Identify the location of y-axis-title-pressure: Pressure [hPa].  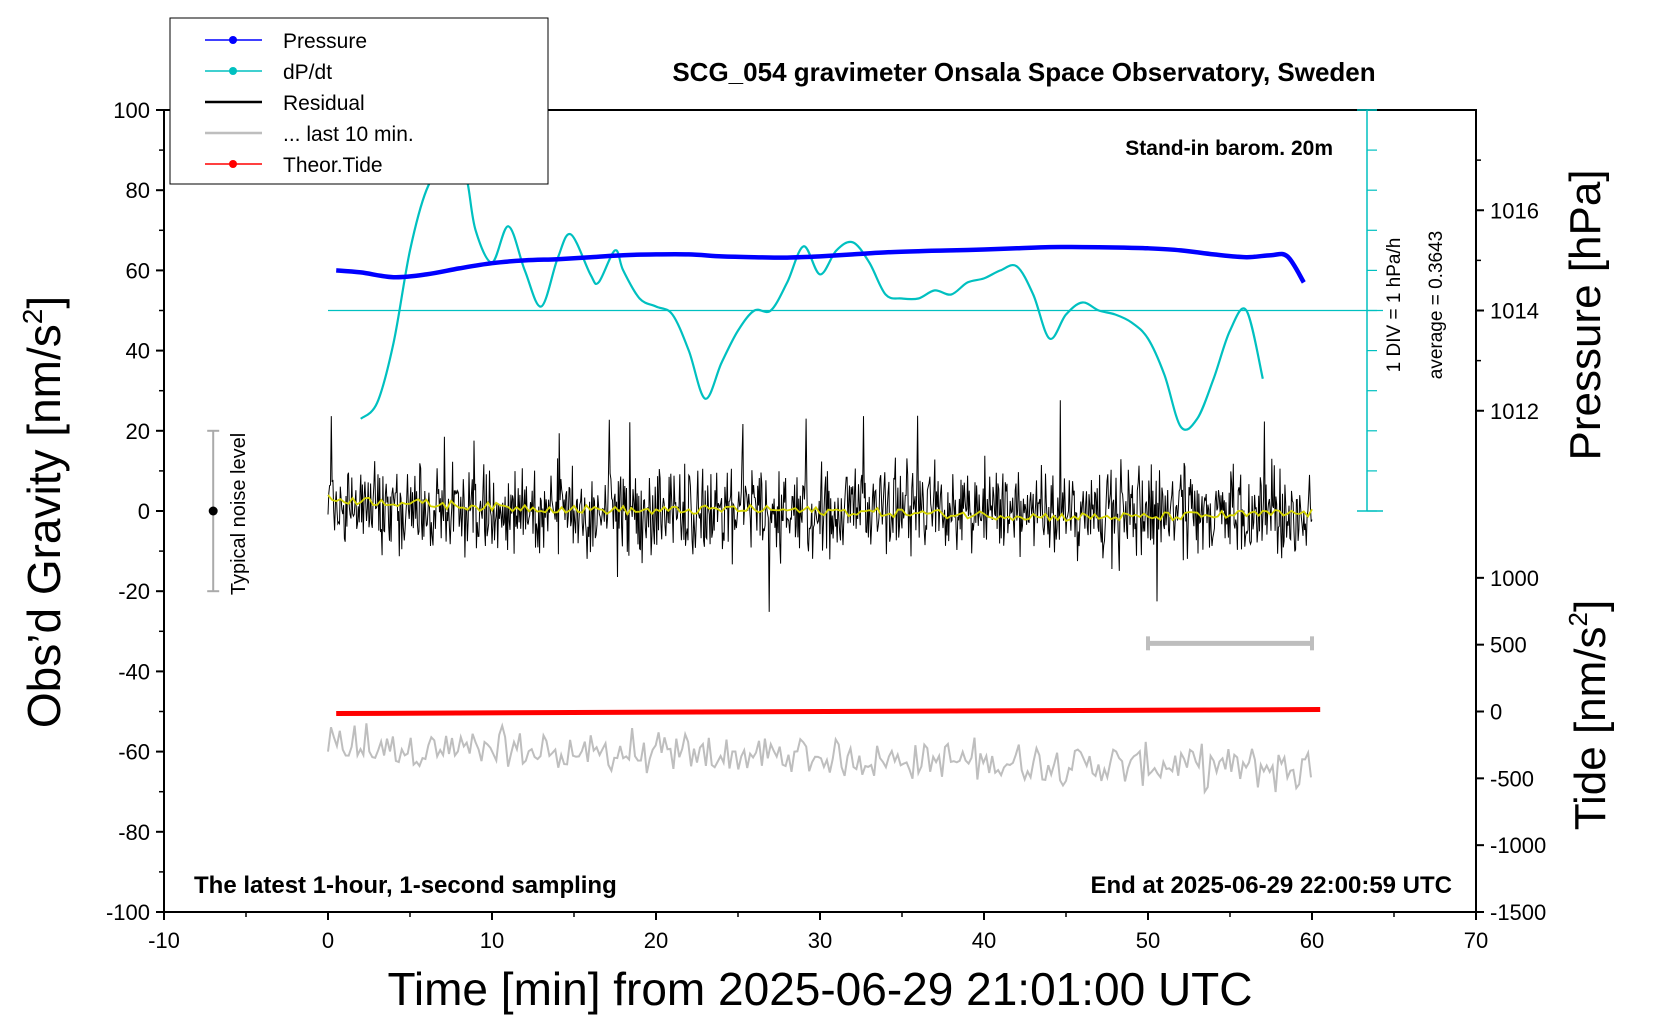
(1585, 314).